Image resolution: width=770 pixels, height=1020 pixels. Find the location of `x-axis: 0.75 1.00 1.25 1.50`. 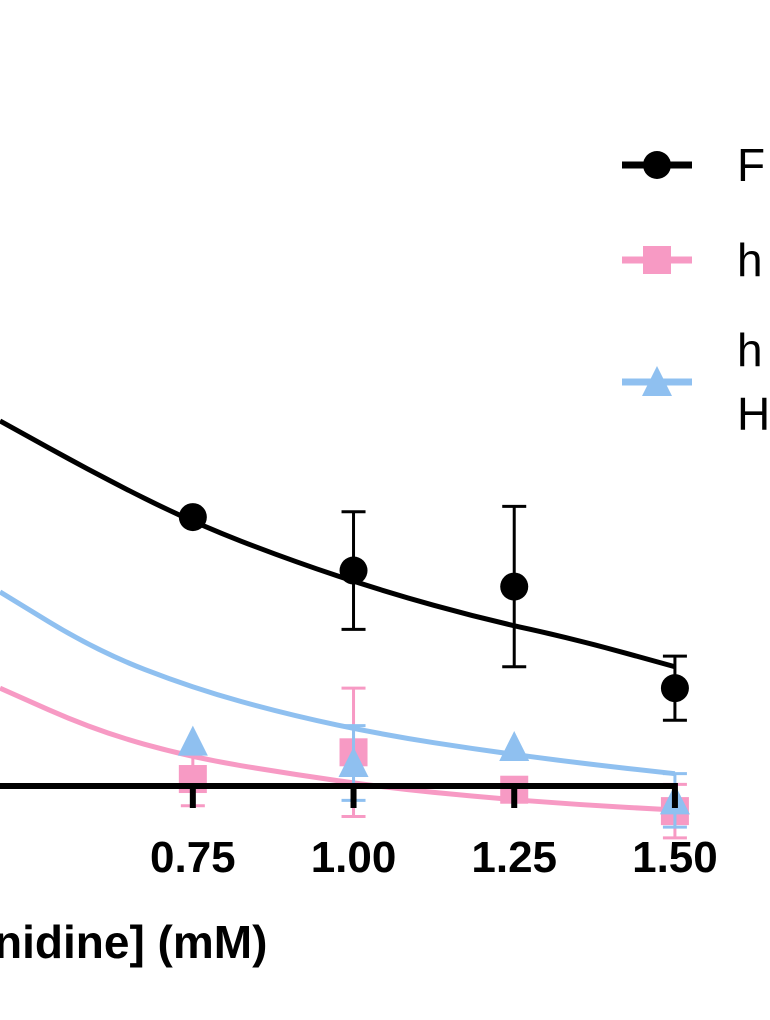

x-axis: 0.75 1.00 1.25 1.50 is located at coordinates (359, 832).